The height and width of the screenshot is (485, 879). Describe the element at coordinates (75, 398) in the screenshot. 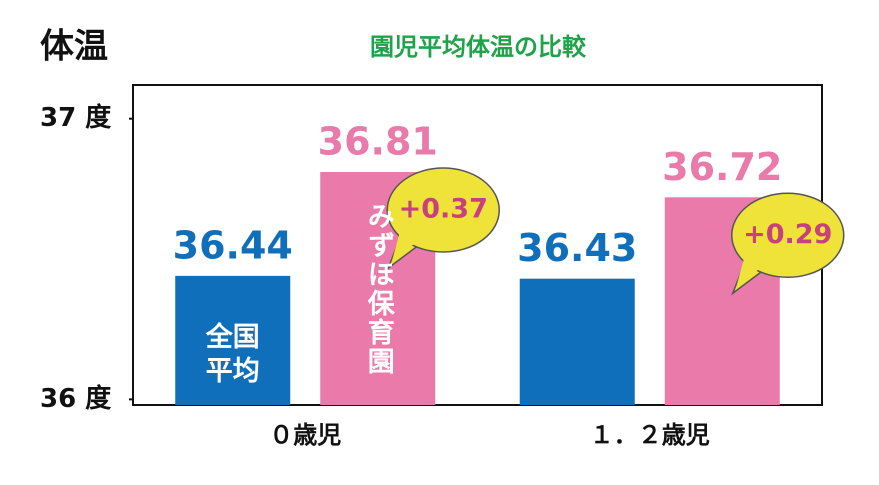

I see `y-tick-label: 36 度` at that location.